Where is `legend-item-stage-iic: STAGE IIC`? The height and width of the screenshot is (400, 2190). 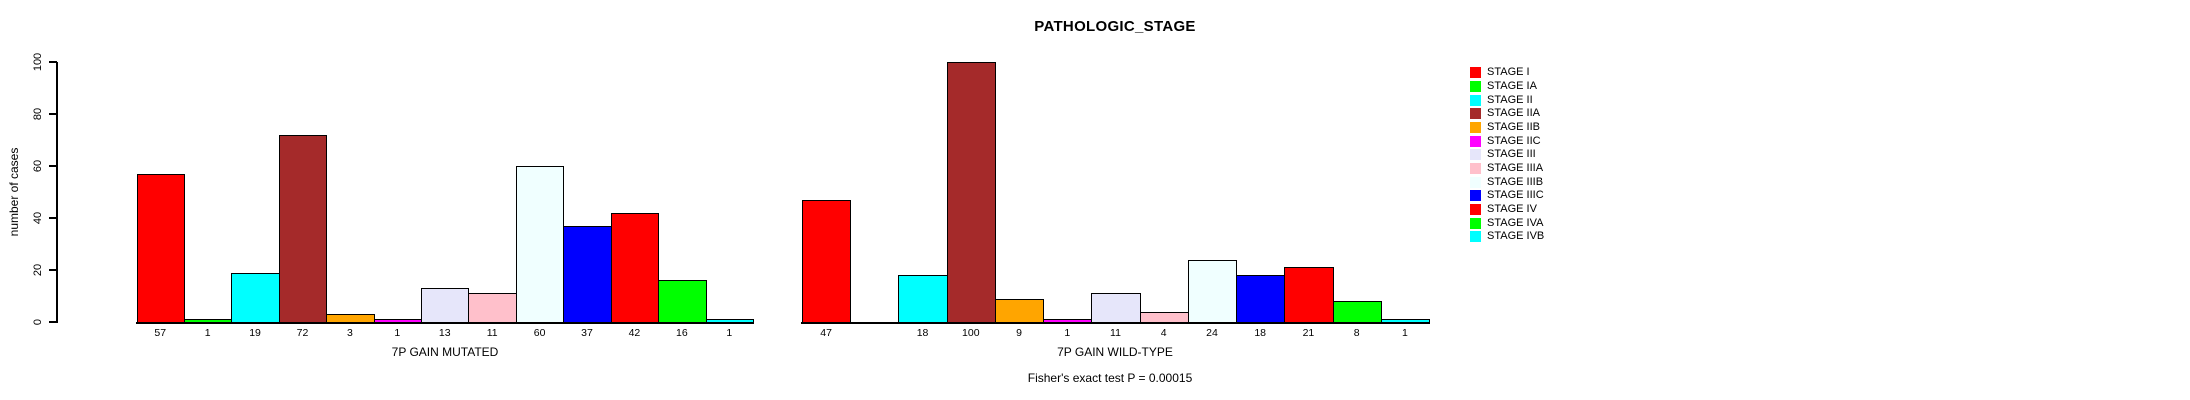 legend-item-stage-iic: STAGE IIC is located at coordinates (1507, 141).